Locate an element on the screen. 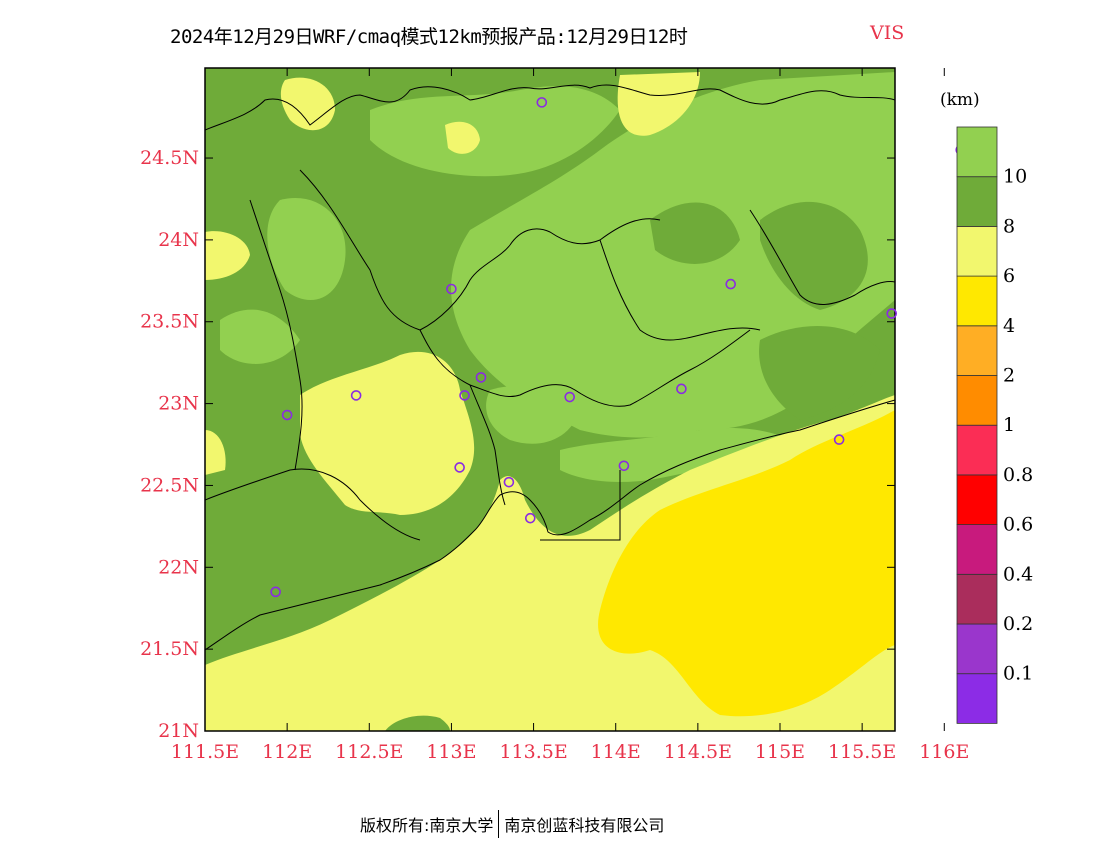 Image resolution: width=1100 pixels, height=850 pixels. field-8-10-east-c is located at coordinates (819, 373).